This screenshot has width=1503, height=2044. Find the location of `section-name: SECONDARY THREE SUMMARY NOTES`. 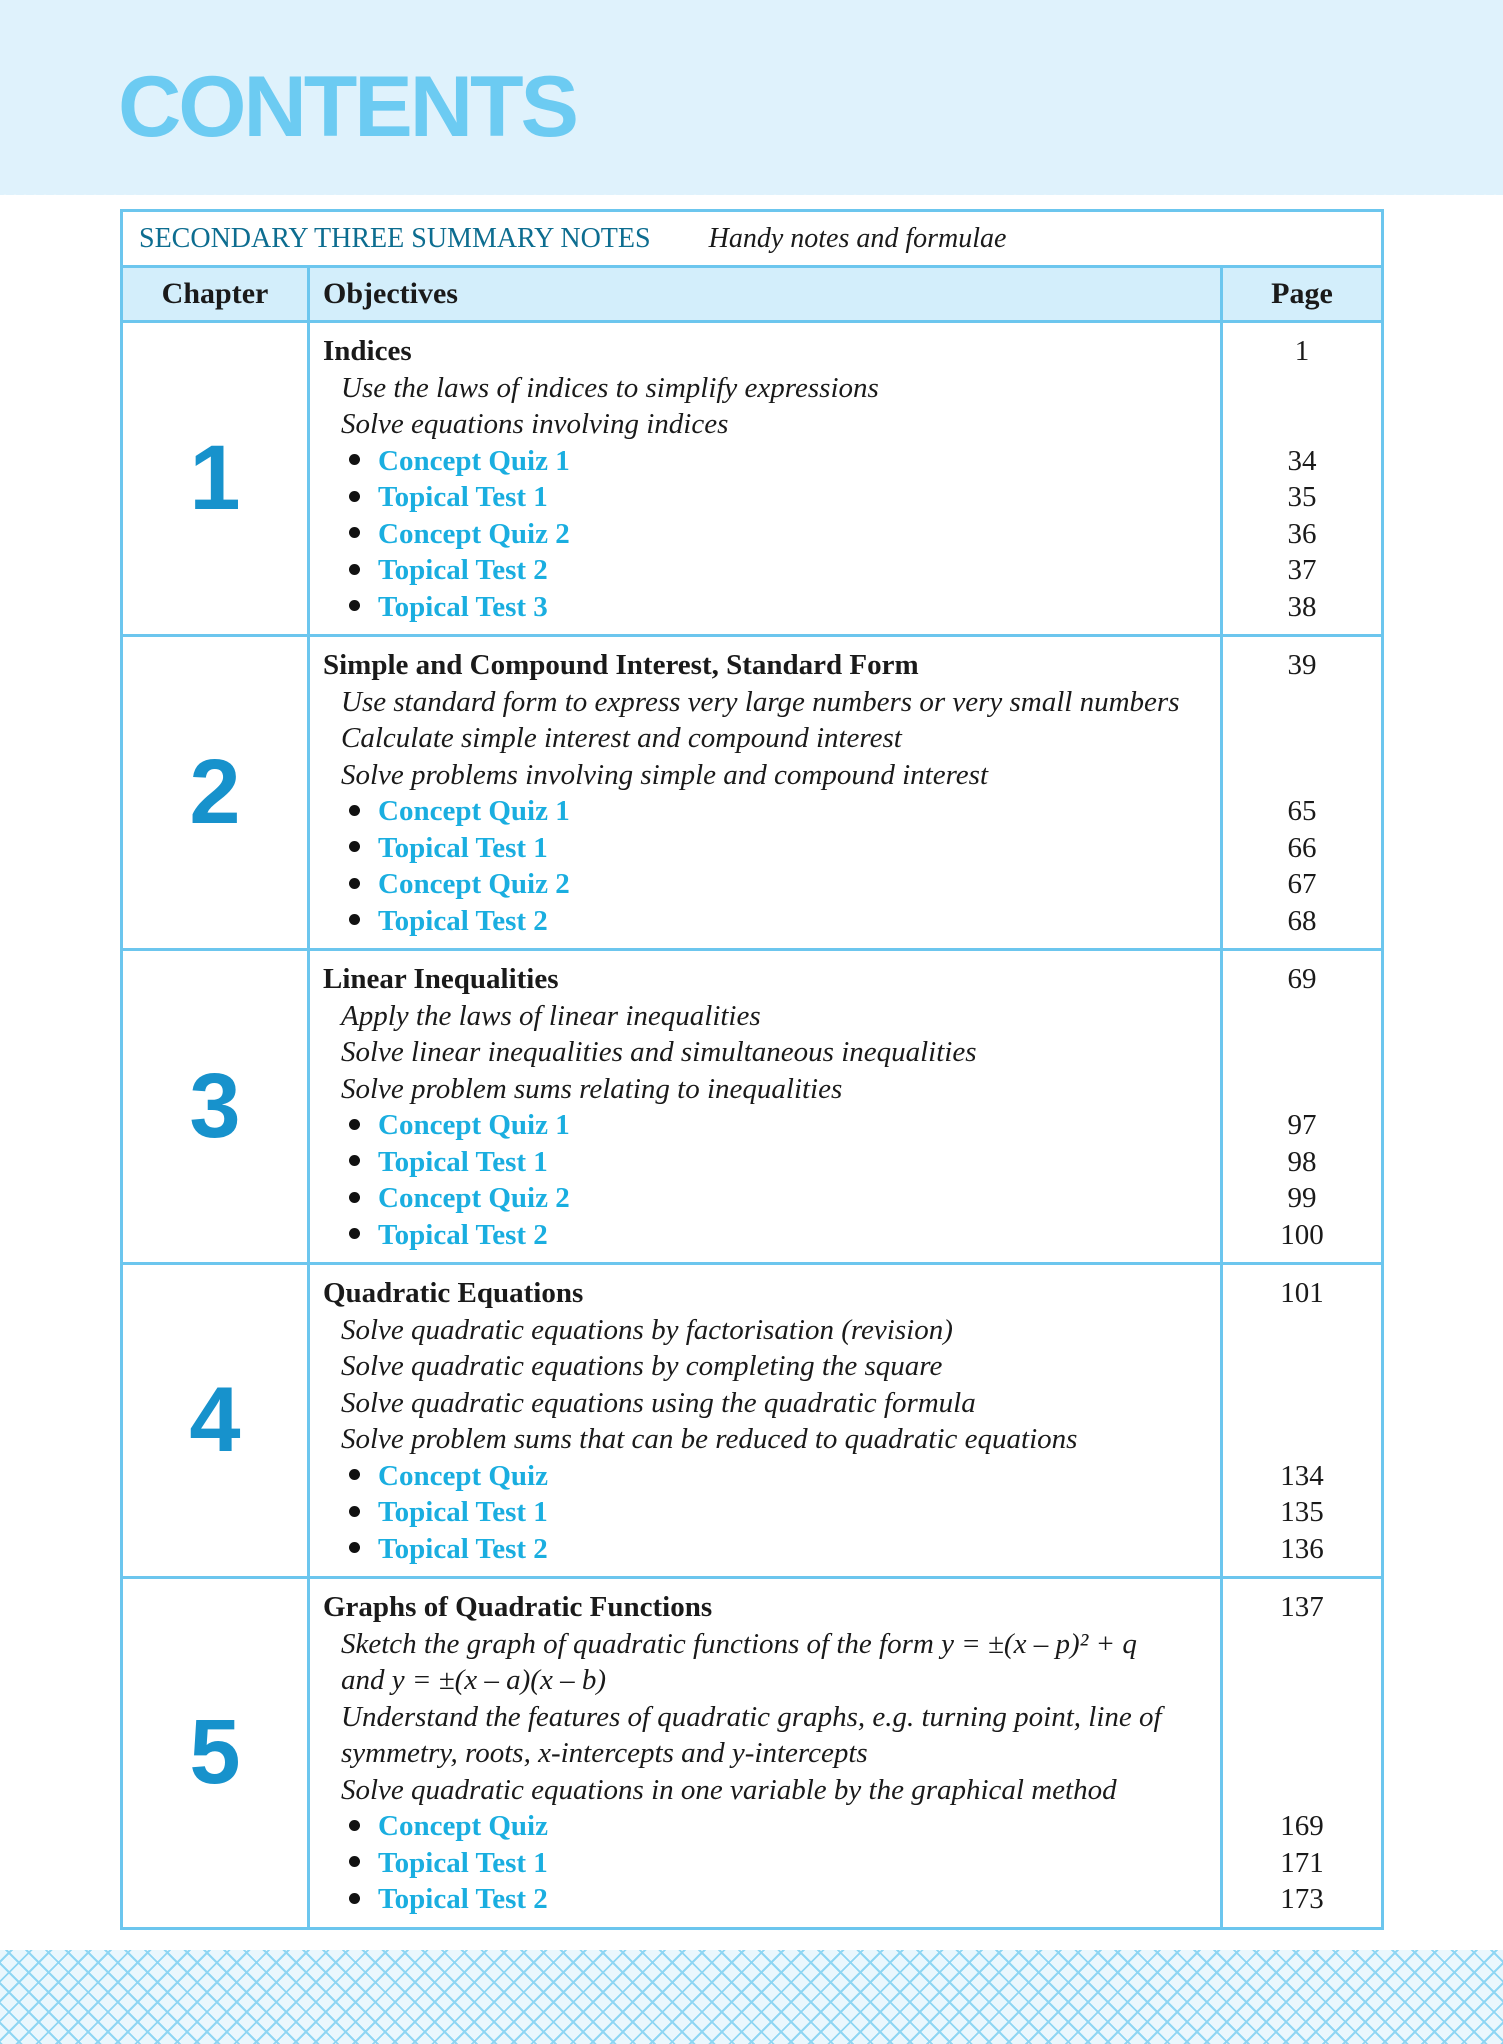

section-name: SECONDARY THREE SUMMARY NOTES is located at coordinates (395, 238).